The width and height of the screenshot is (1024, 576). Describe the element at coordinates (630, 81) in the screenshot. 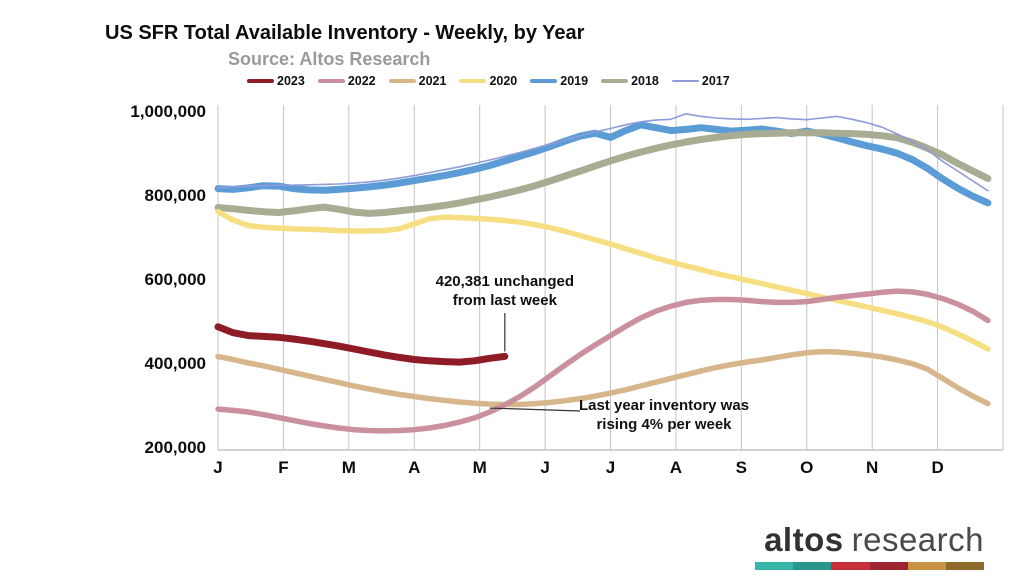

I see `legend-item-2018: 2018` at that location.